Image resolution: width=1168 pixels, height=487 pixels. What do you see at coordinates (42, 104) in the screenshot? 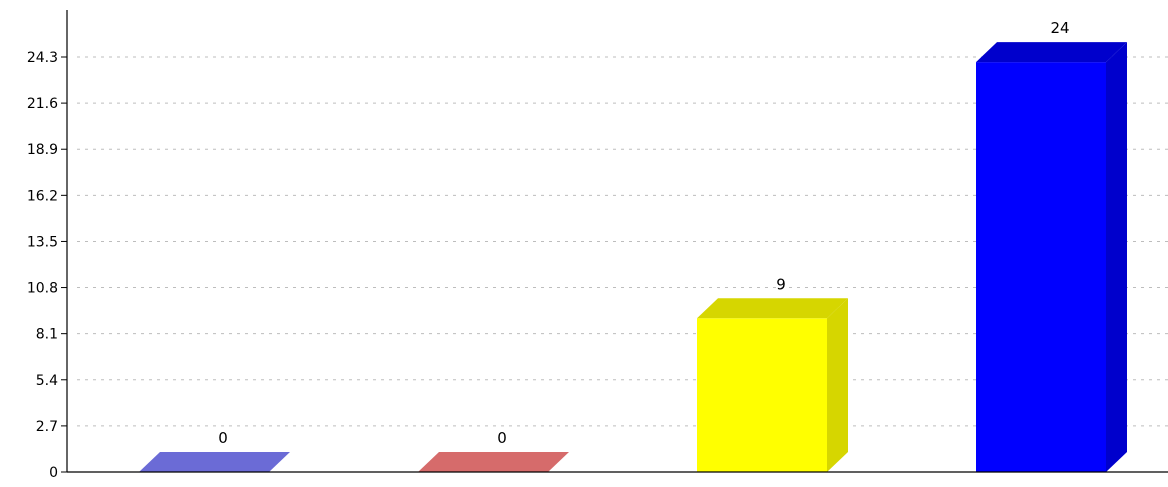
I see `y-tick-label: 21.6` at bounding box center [42, 104].